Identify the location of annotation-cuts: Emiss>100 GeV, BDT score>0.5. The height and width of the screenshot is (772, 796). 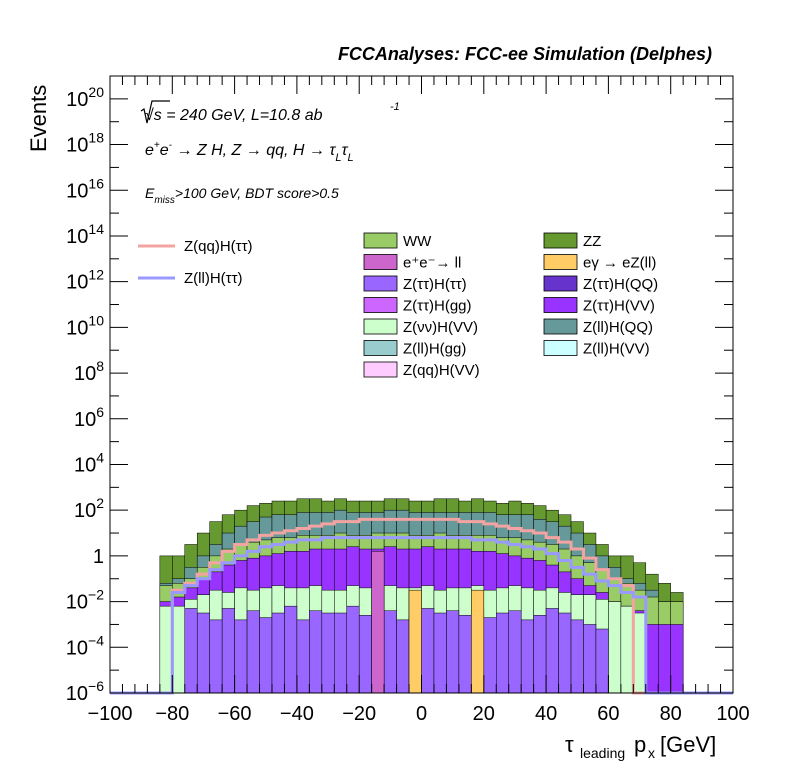
(242, 195).